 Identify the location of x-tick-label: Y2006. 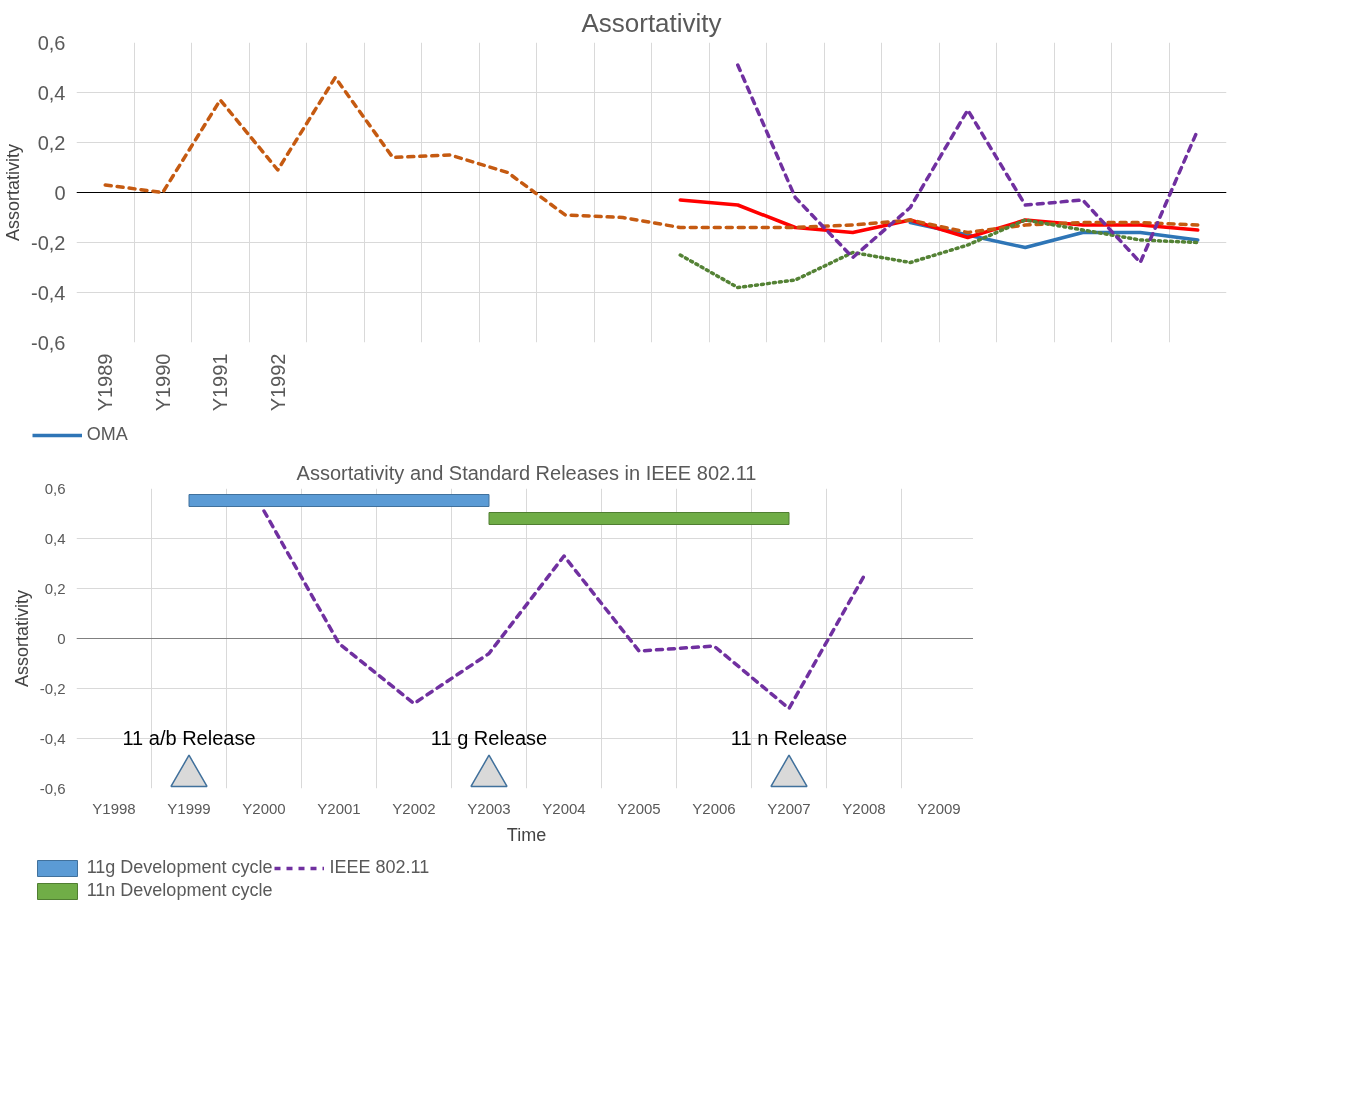
(714, 808).